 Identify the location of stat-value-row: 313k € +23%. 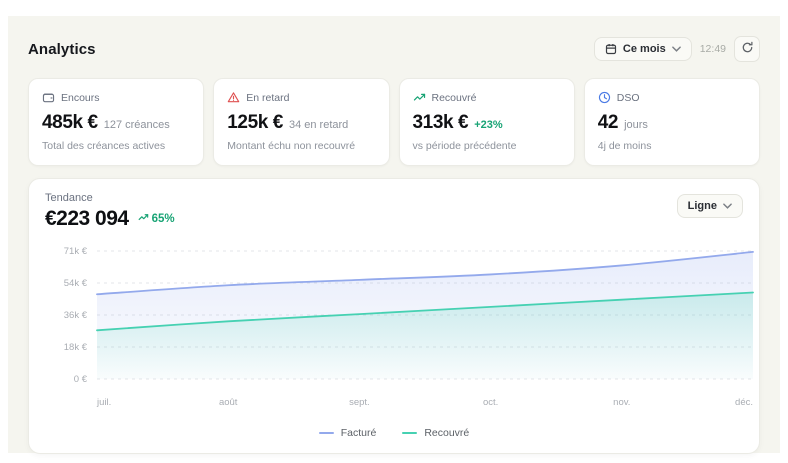
(487, 123).